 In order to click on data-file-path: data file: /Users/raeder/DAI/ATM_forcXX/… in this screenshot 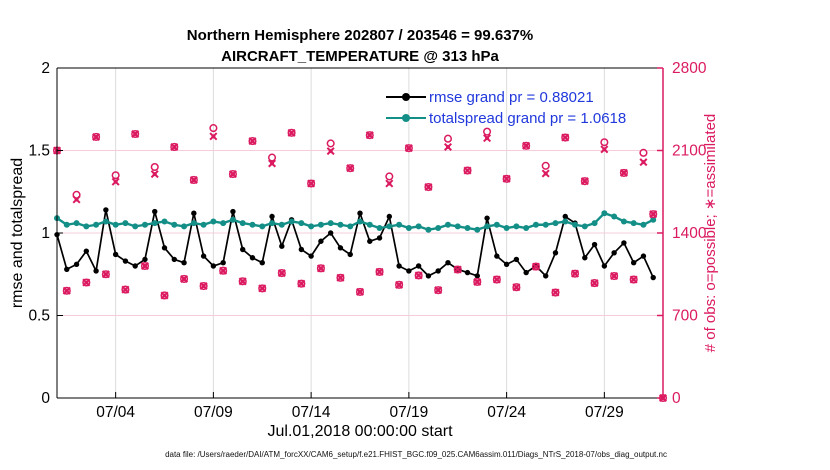, I will do `click(416, 454)`.